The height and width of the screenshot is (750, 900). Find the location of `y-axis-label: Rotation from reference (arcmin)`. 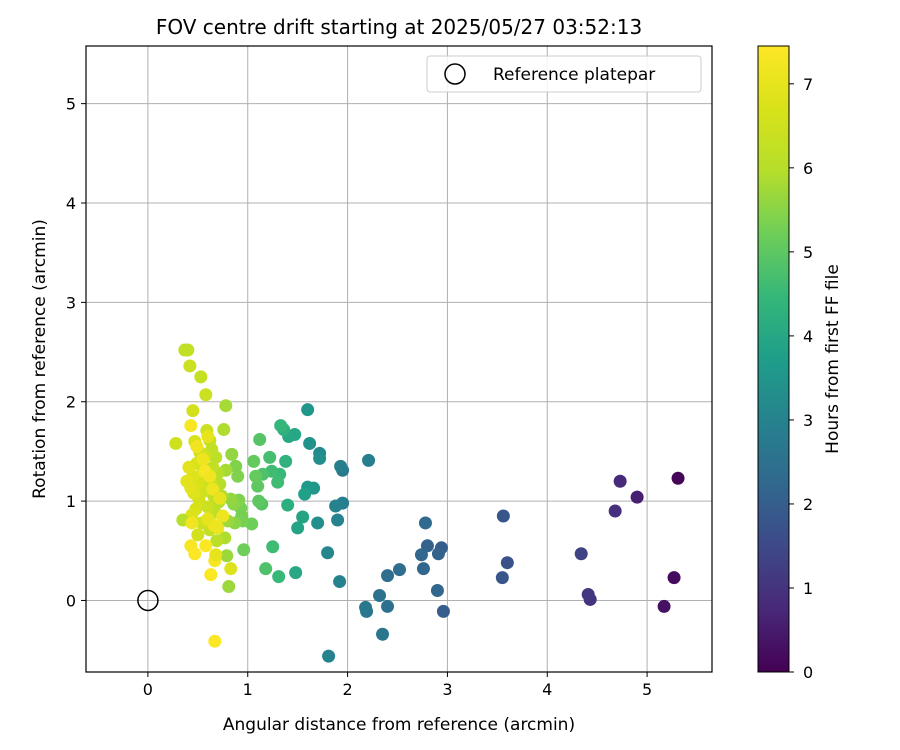

y-axis-label: Rotation from reference (arcmin) is located at coordinates (40, 359).